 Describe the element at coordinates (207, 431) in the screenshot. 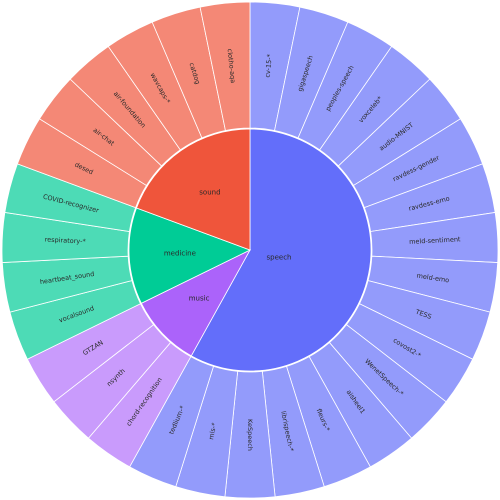

I see `ring-outer-mls` at that location.